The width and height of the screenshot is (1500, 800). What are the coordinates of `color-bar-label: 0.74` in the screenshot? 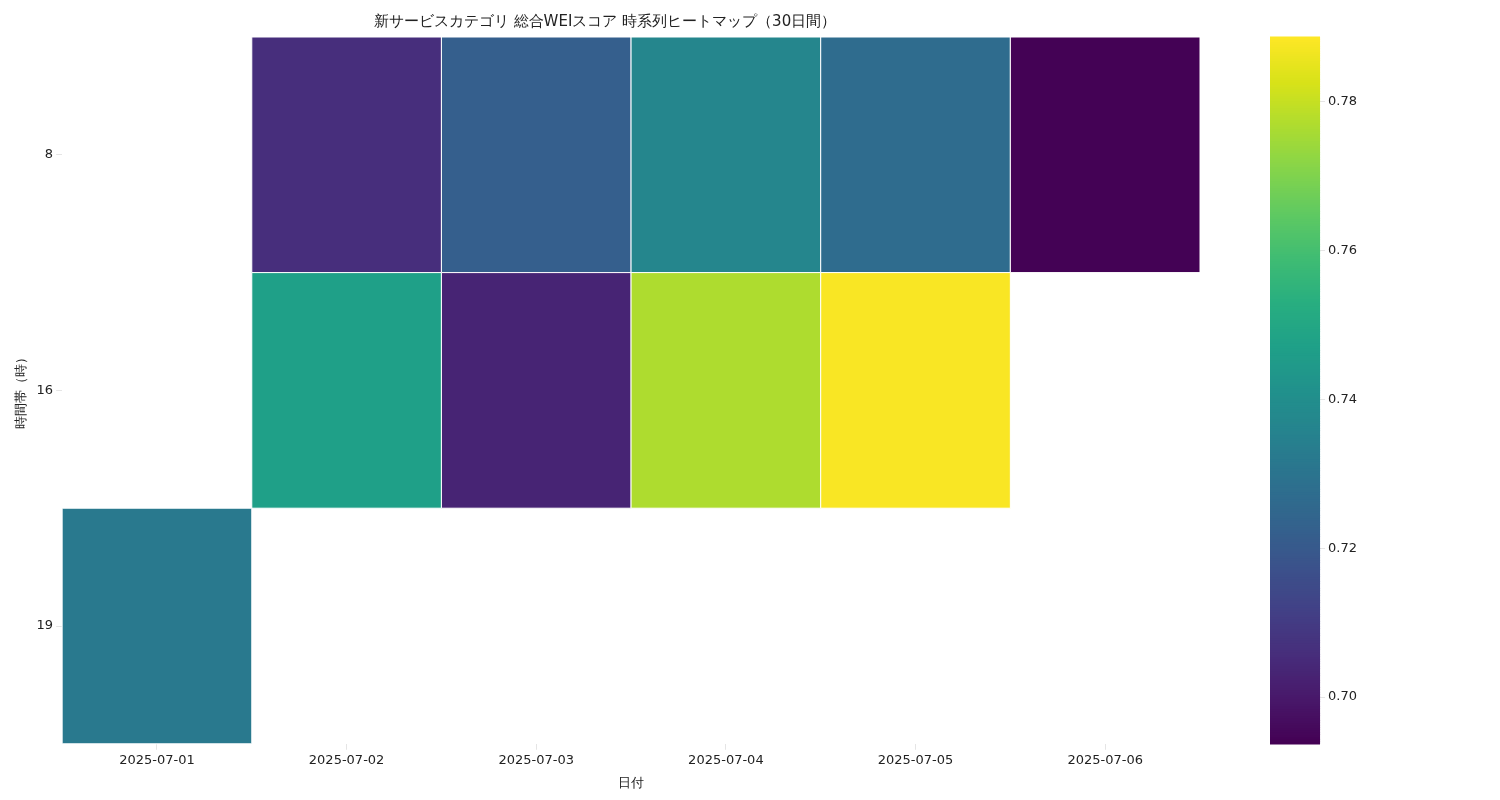 It's located at (1343, 398).